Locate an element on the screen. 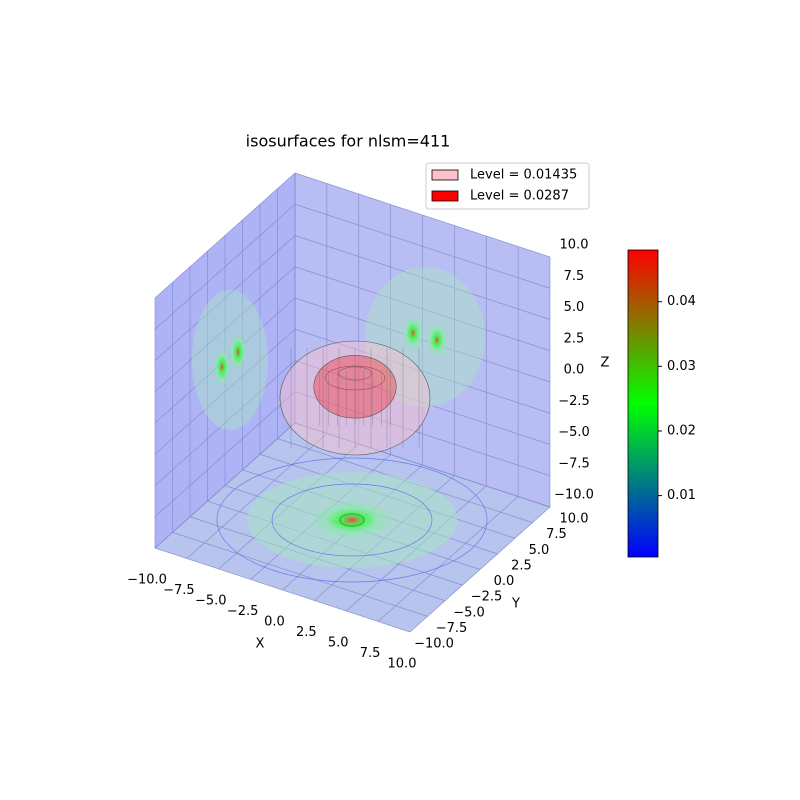  z-tick-label: −2.5 is located at coordinates (574, 401).